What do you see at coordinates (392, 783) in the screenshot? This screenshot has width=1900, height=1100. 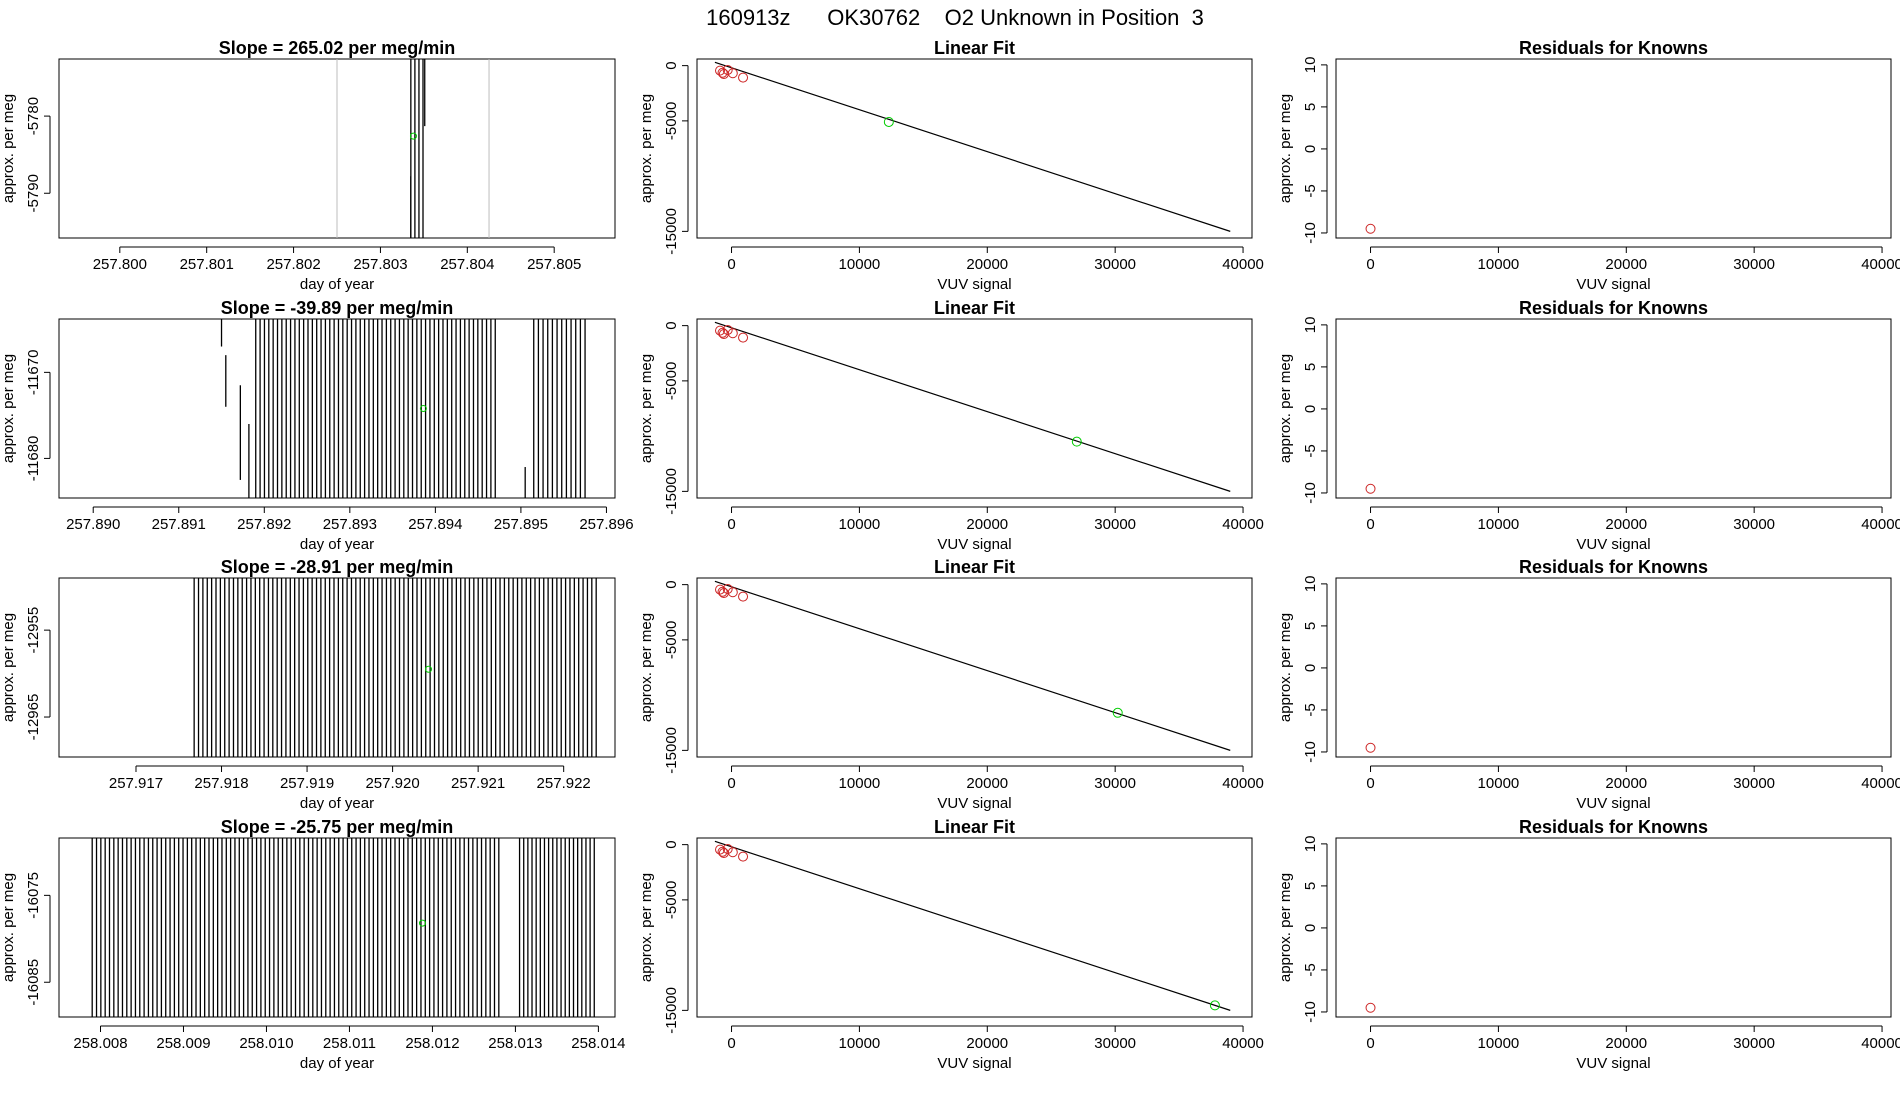 I see `x-tick-label: 257.920` at bounding box center [392, 783].